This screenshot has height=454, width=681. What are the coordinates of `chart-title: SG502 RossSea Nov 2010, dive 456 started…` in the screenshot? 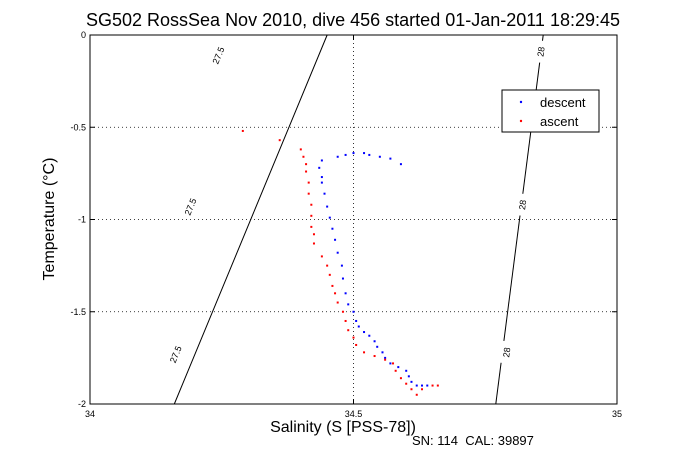 It's located at (353, 20).